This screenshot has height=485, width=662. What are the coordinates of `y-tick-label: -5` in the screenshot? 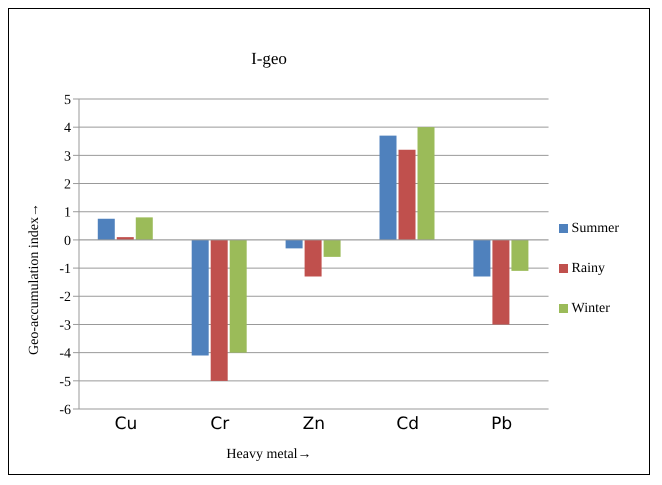 It's located at (65, 382).